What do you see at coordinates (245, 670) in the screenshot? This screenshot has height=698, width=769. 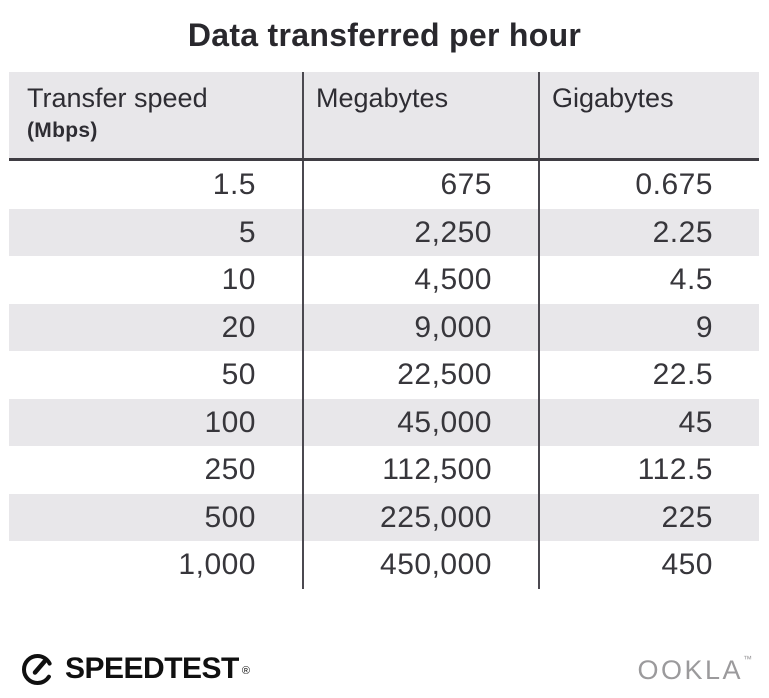 I see `registered-mark: ®` at bounding box center [245, 670].